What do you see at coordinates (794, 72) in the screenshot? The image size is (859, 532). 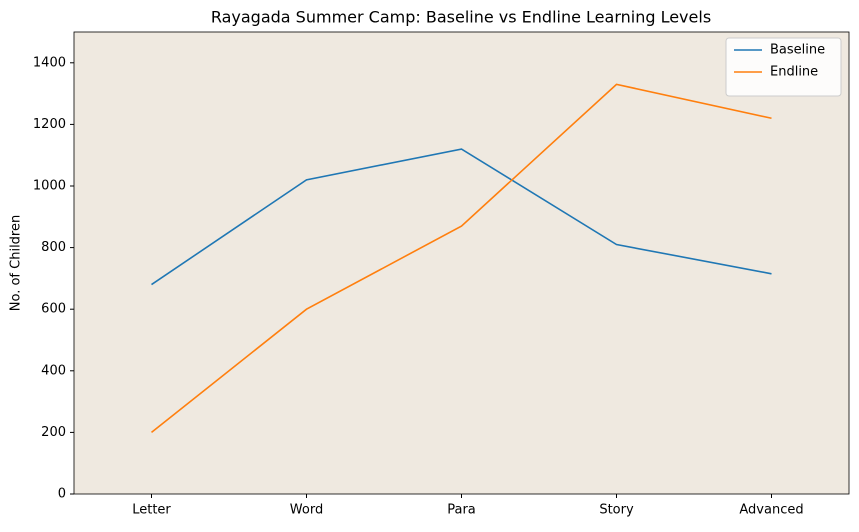 I see `legend-label: Endline` at bounding box center [794, 72].